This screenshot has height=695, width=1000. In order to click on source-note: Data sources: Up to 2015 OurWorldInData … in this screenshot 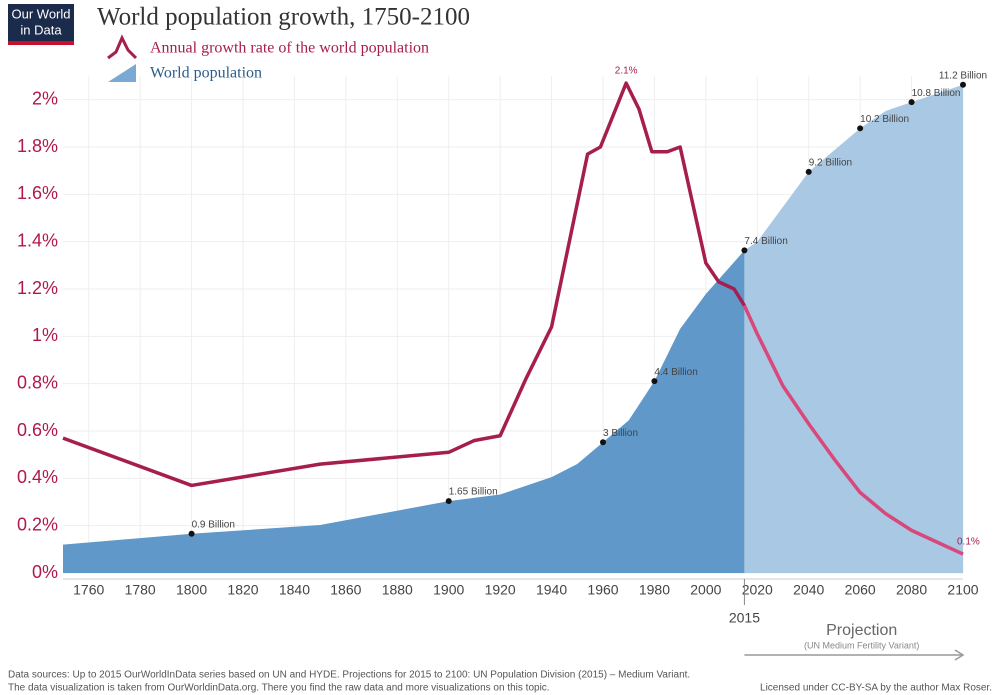, I will do `click(349, 675)`.